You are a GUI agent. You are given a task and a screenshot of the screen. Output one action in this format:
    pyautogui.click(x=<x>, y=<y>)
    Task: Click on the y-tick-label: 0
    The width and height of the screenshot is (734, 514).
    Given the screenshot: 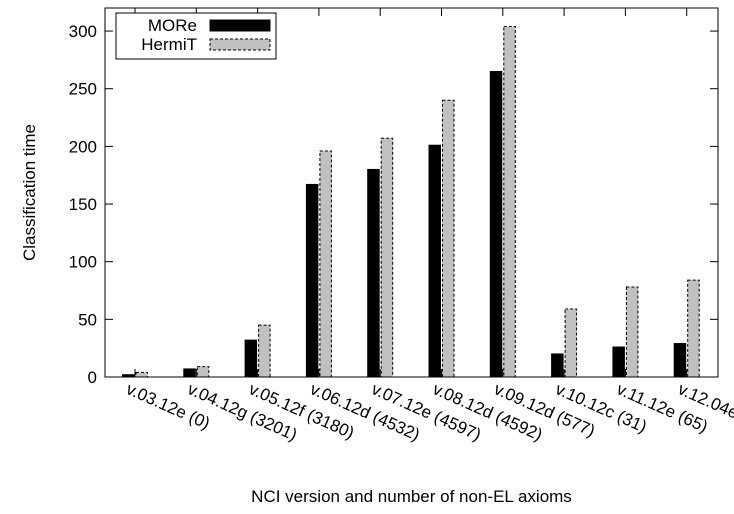 What is the action you would take?
    pyautogui.click(x=92, y=377)
    